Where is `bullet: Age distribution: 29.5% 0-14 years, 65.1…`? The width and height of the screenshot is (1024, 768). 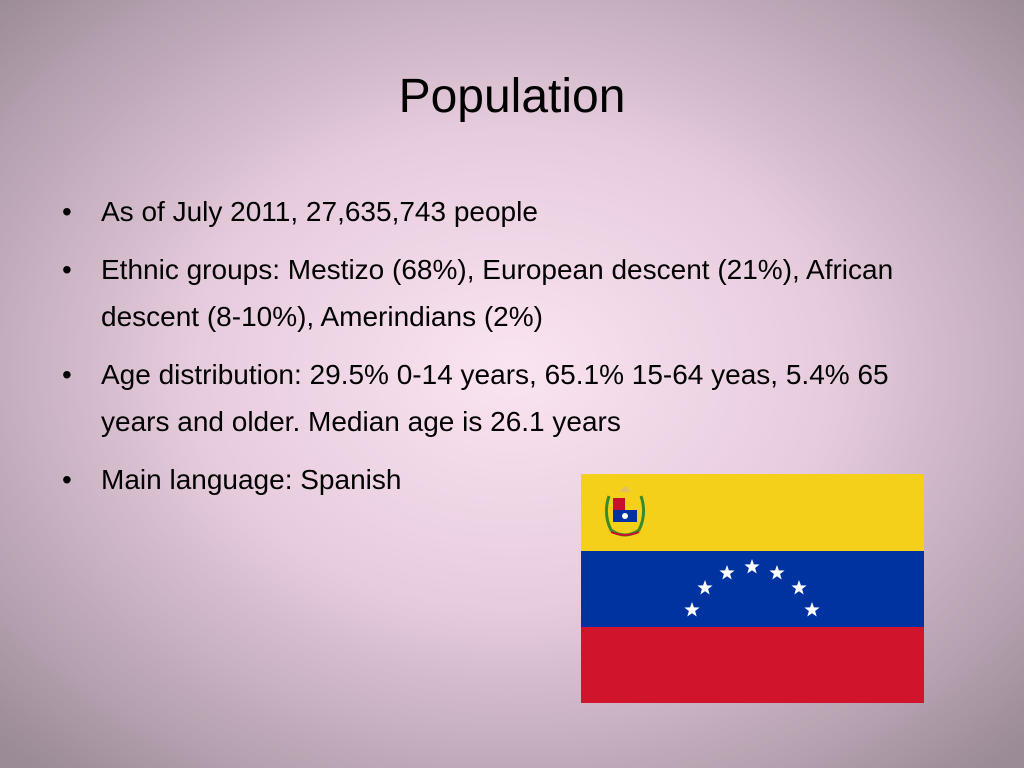 bullet: Age distribution: 29.5% 0-14 years, 65.1… is located at coordinates (485, 398).